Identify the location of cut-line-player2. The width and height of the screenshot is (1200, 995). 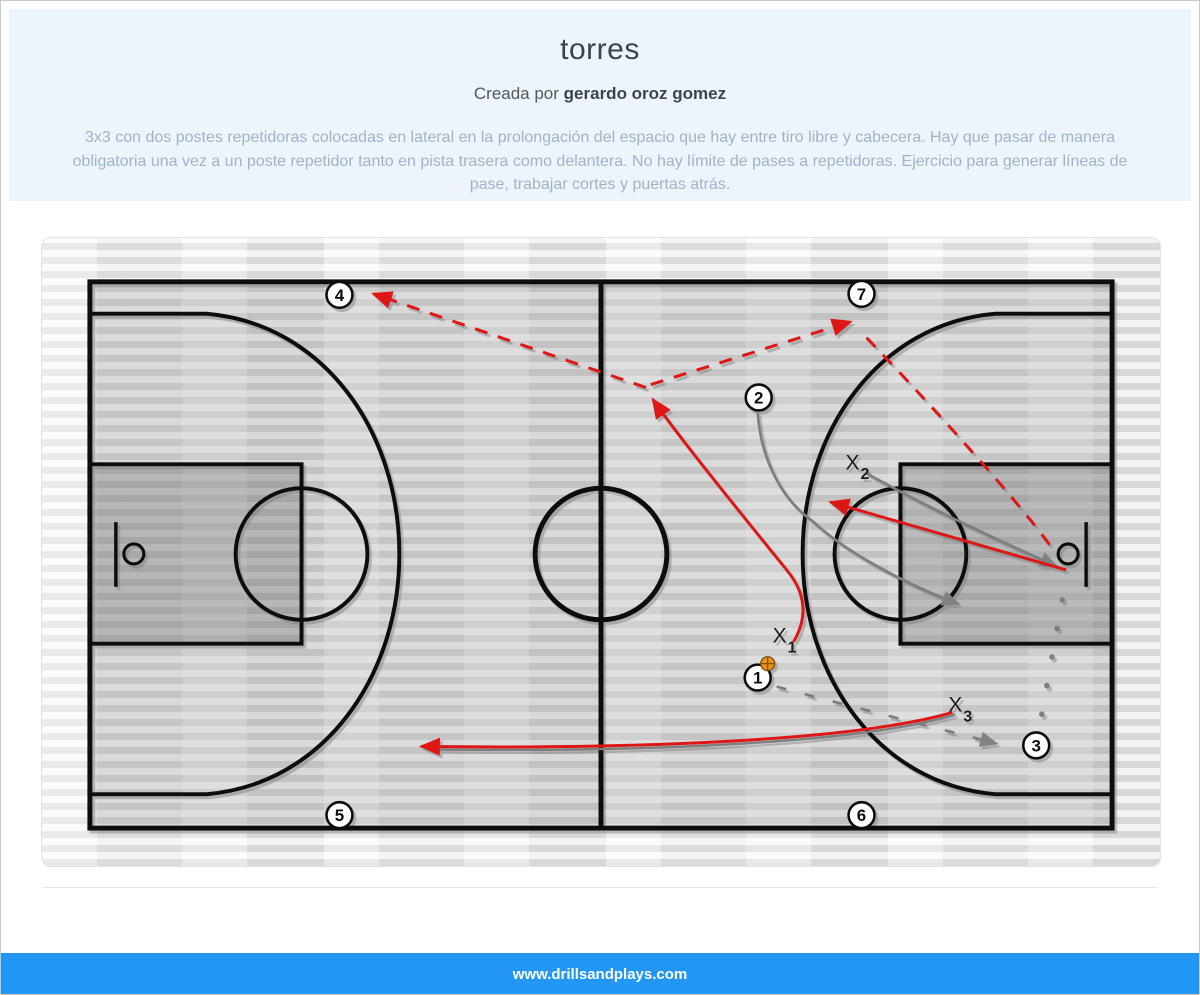
(858, 509).